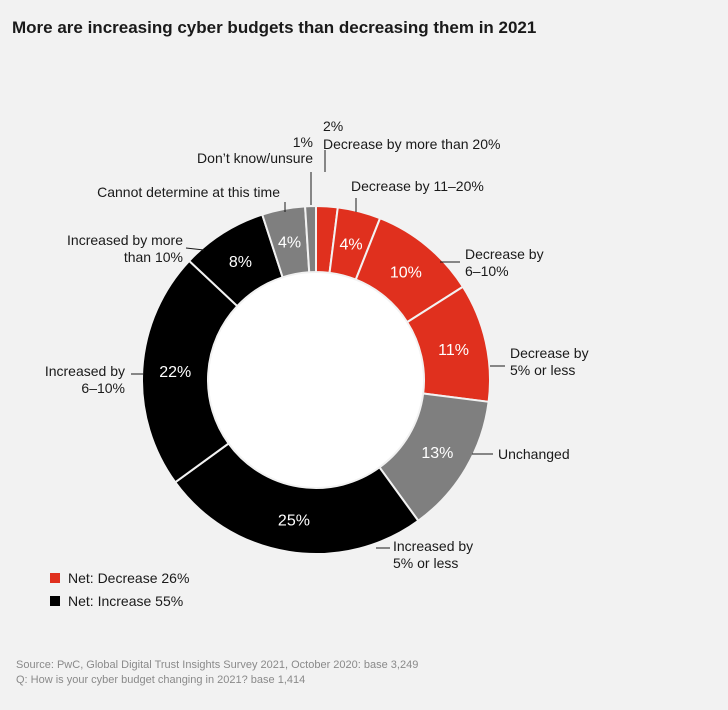 This screenshot has height=710, width=728. Describe the element at coordinates (195, 249) in the screenshot. I see `leader-line` at that location.